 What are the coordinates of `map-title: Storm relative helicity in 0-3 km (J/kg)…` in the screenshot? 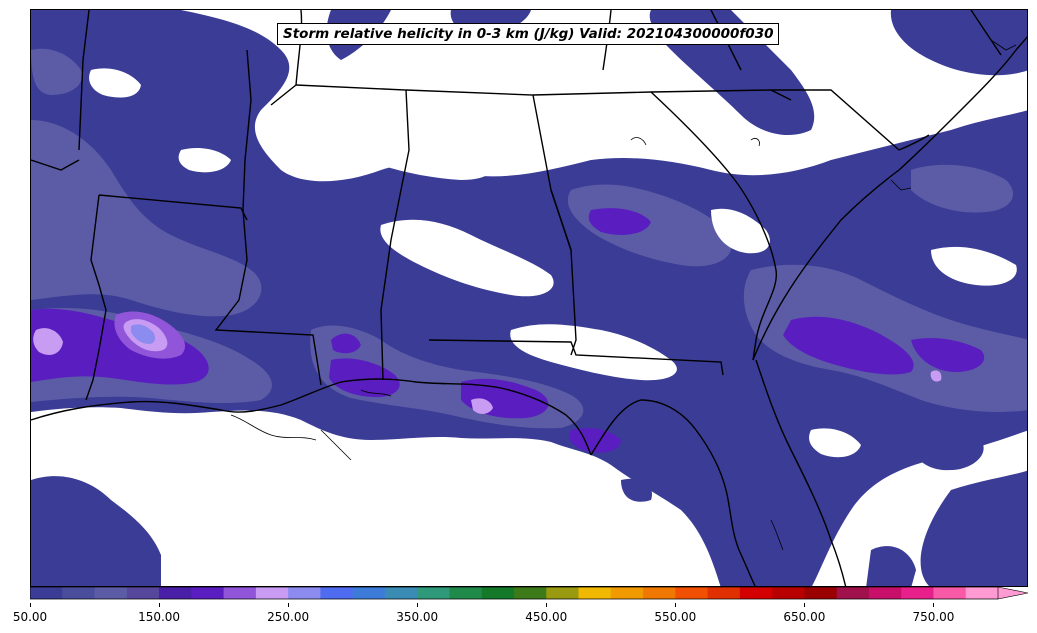 It's located at (528, 34).